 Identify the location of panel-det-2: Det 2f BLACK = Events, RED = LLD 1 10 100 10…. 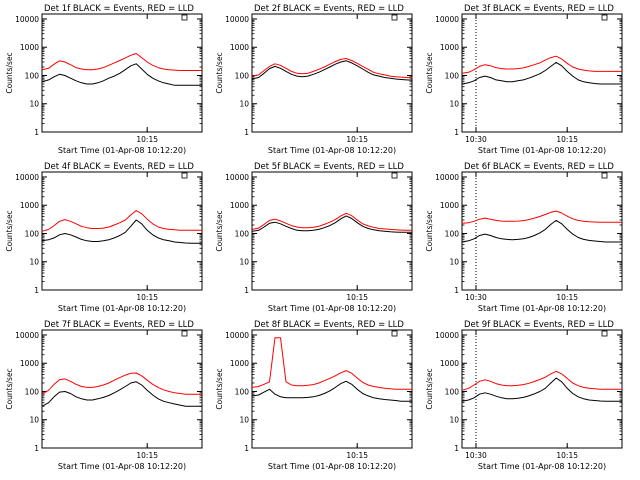
(314, 79).